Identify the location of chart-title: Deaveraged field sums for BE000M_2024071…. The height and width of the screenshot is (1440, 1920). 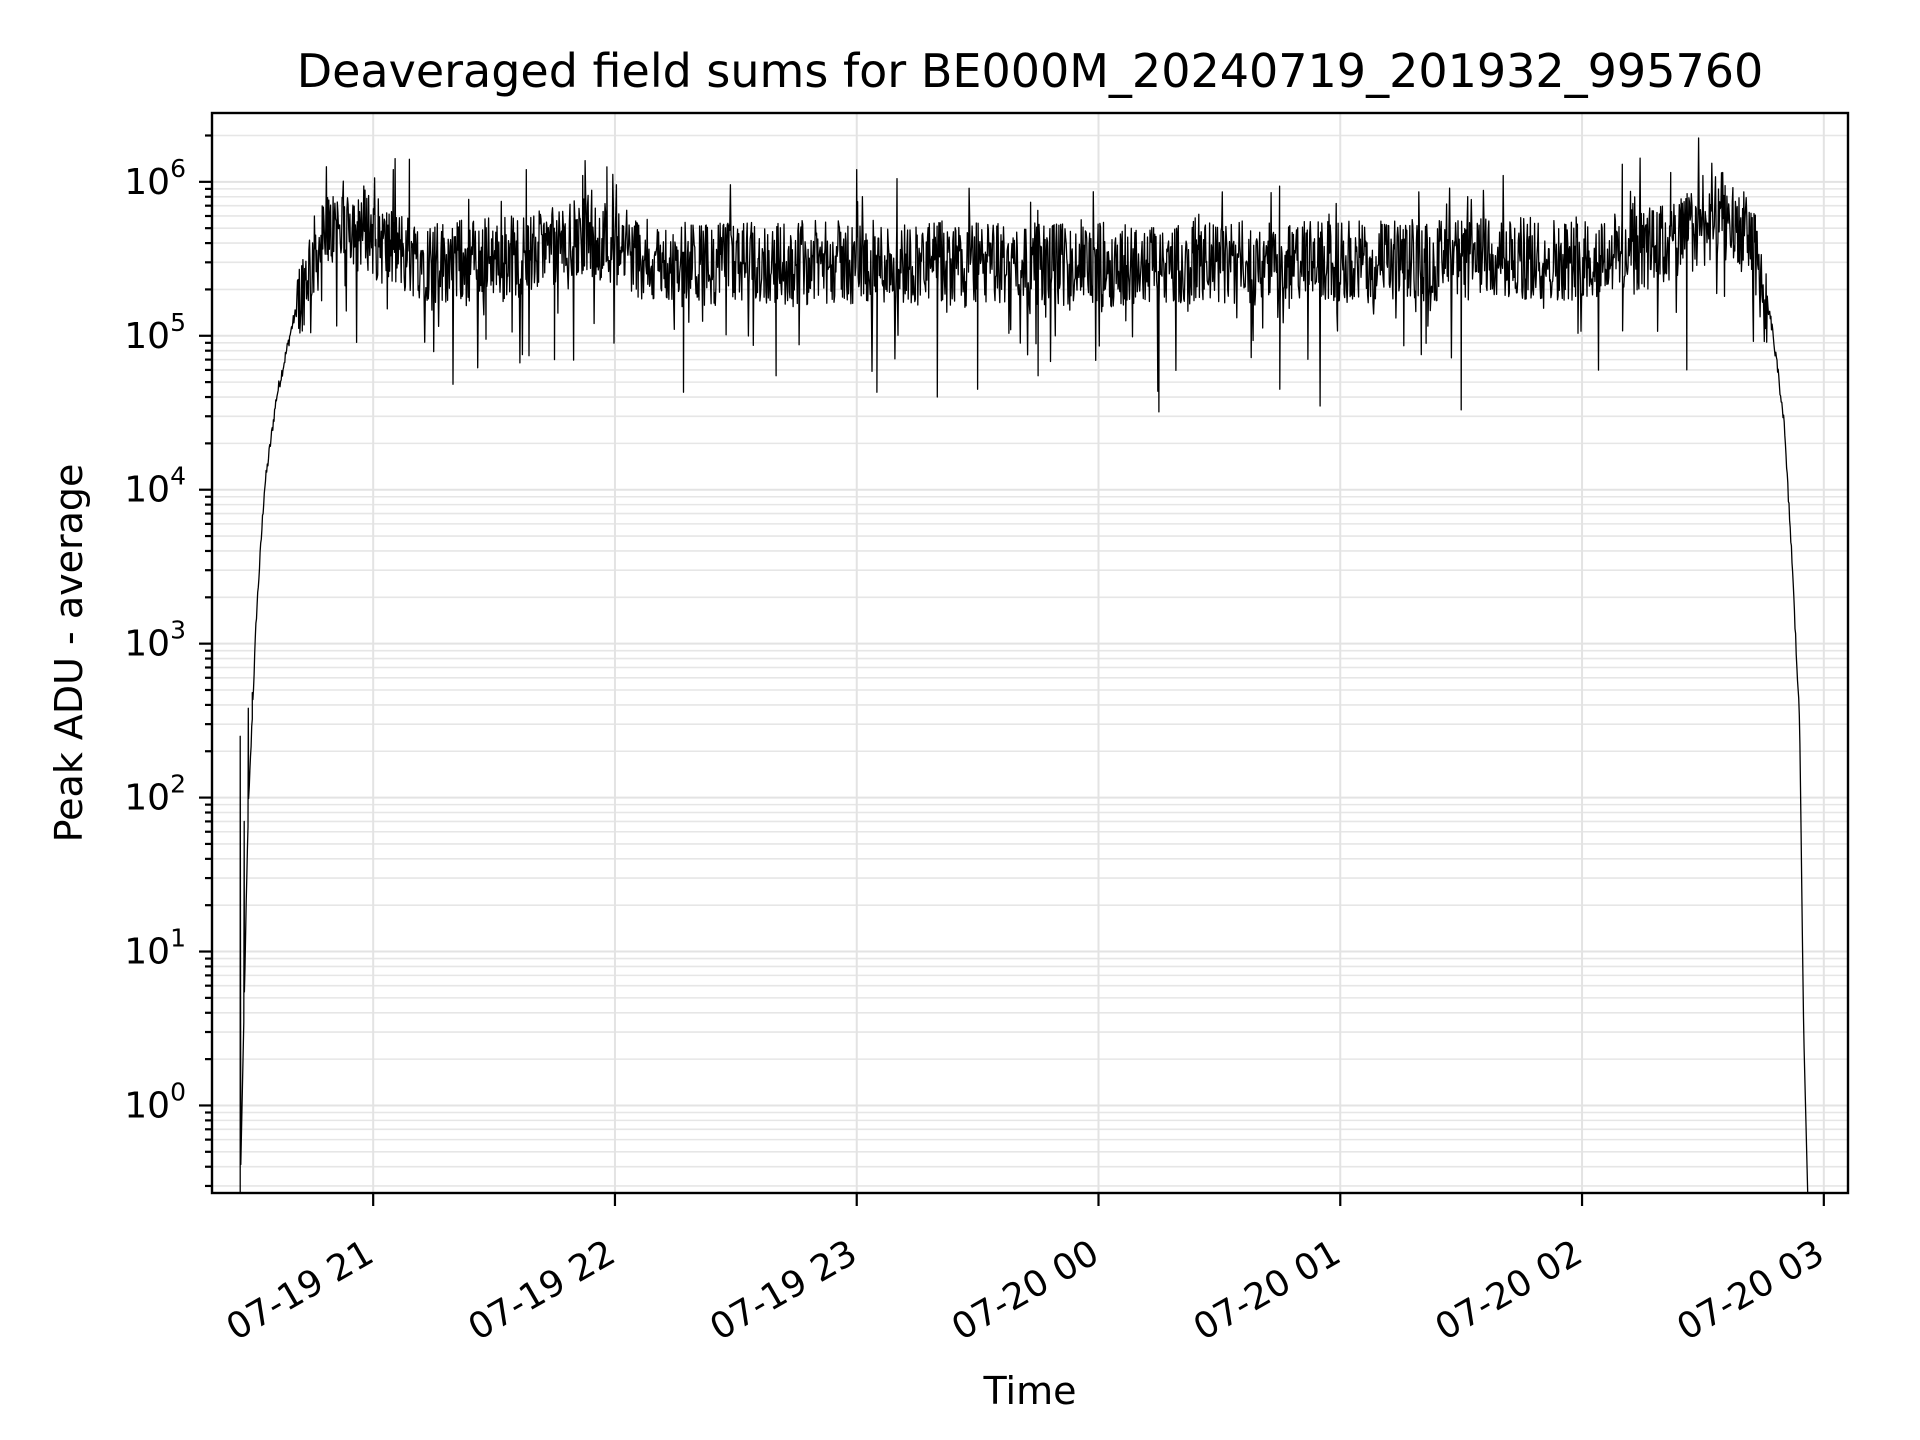
(1030, 71).